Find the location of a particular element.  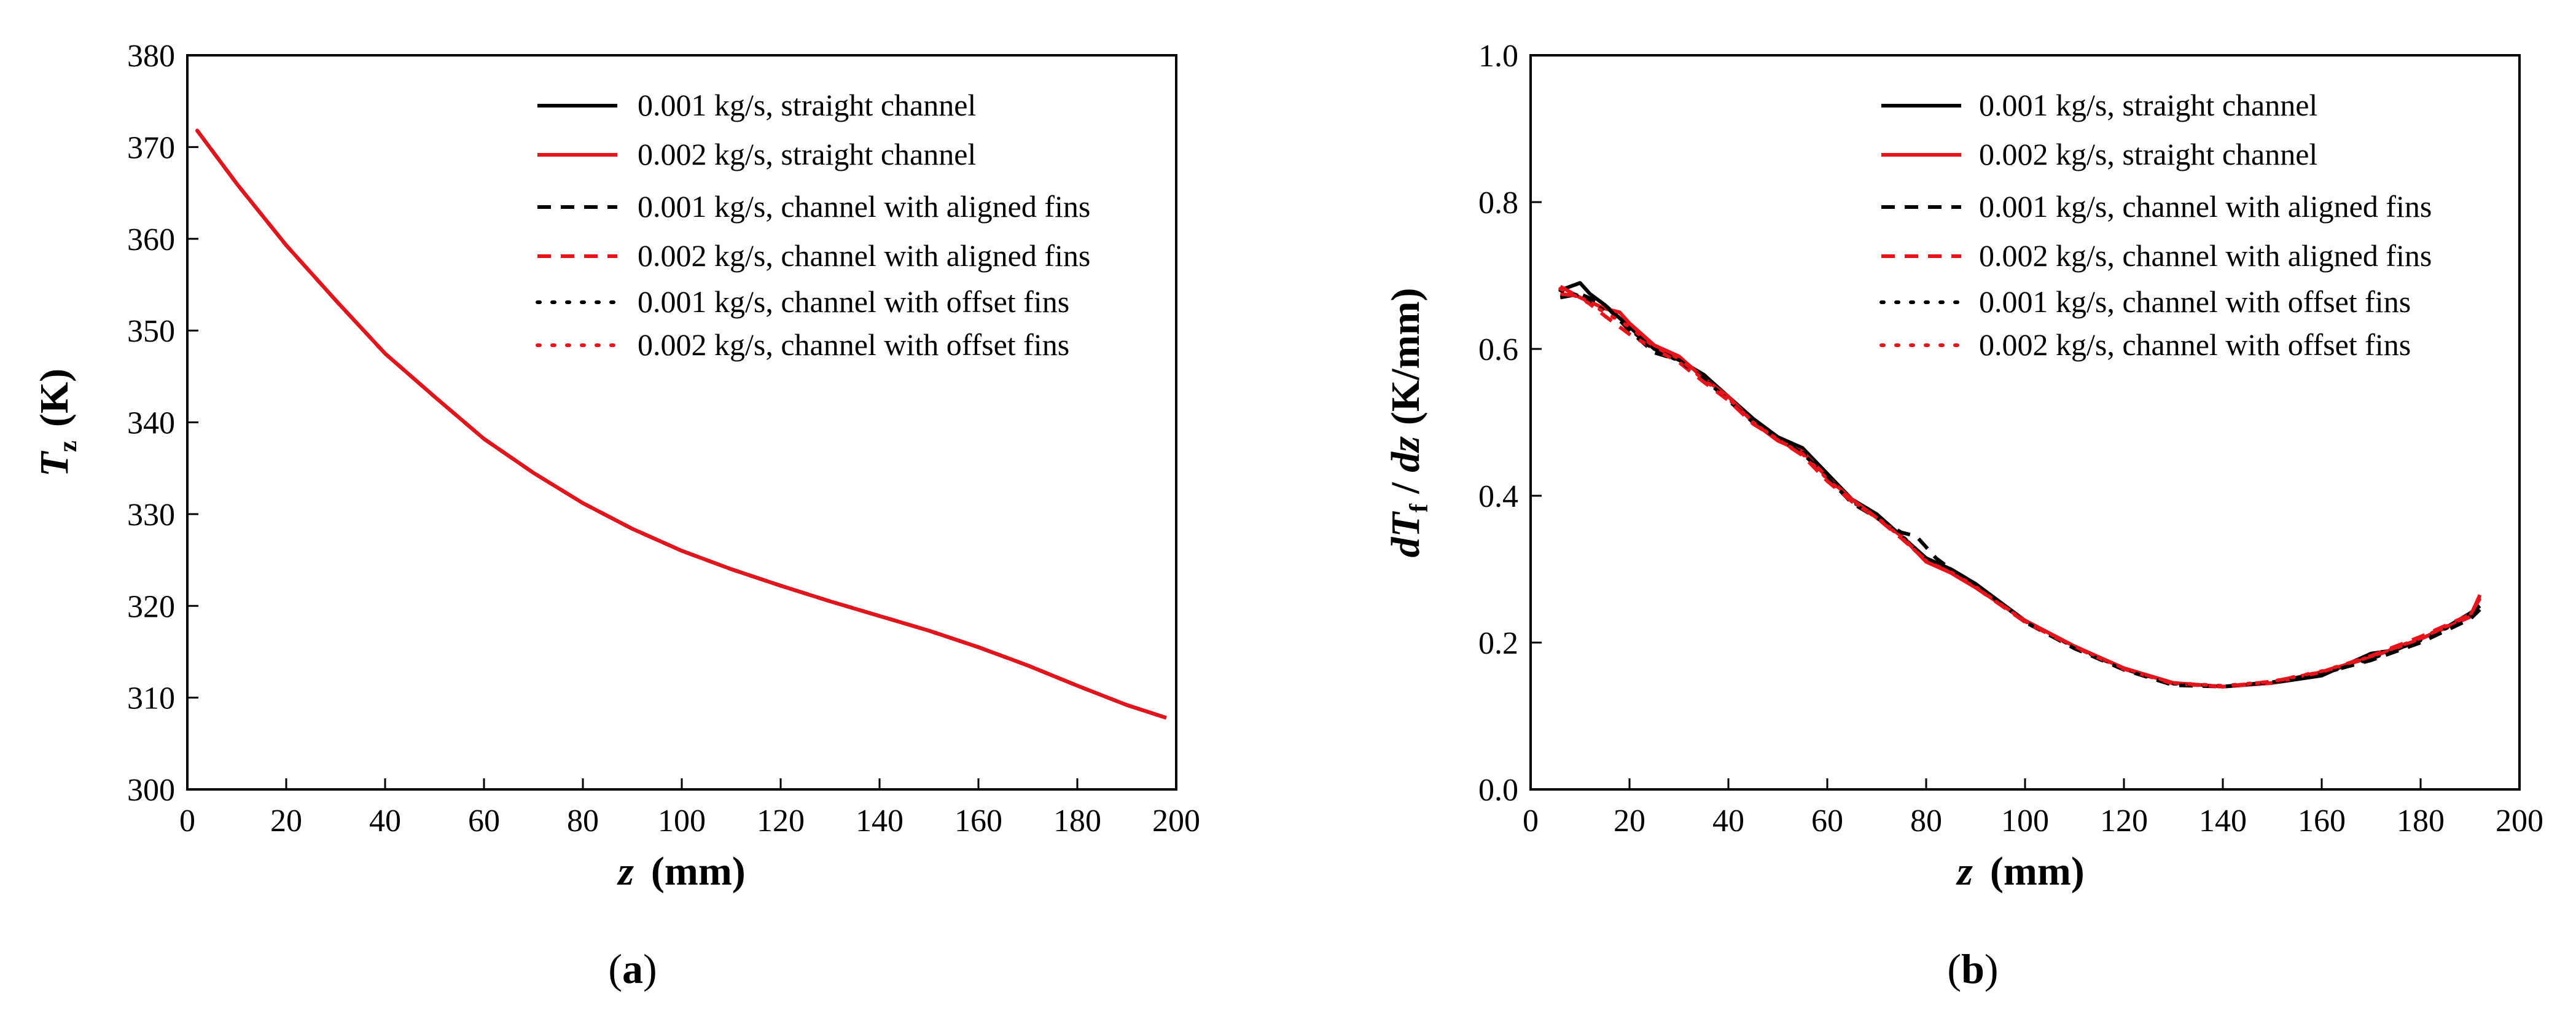

y-tick-label: 340 is located at coordinates (151, 423).